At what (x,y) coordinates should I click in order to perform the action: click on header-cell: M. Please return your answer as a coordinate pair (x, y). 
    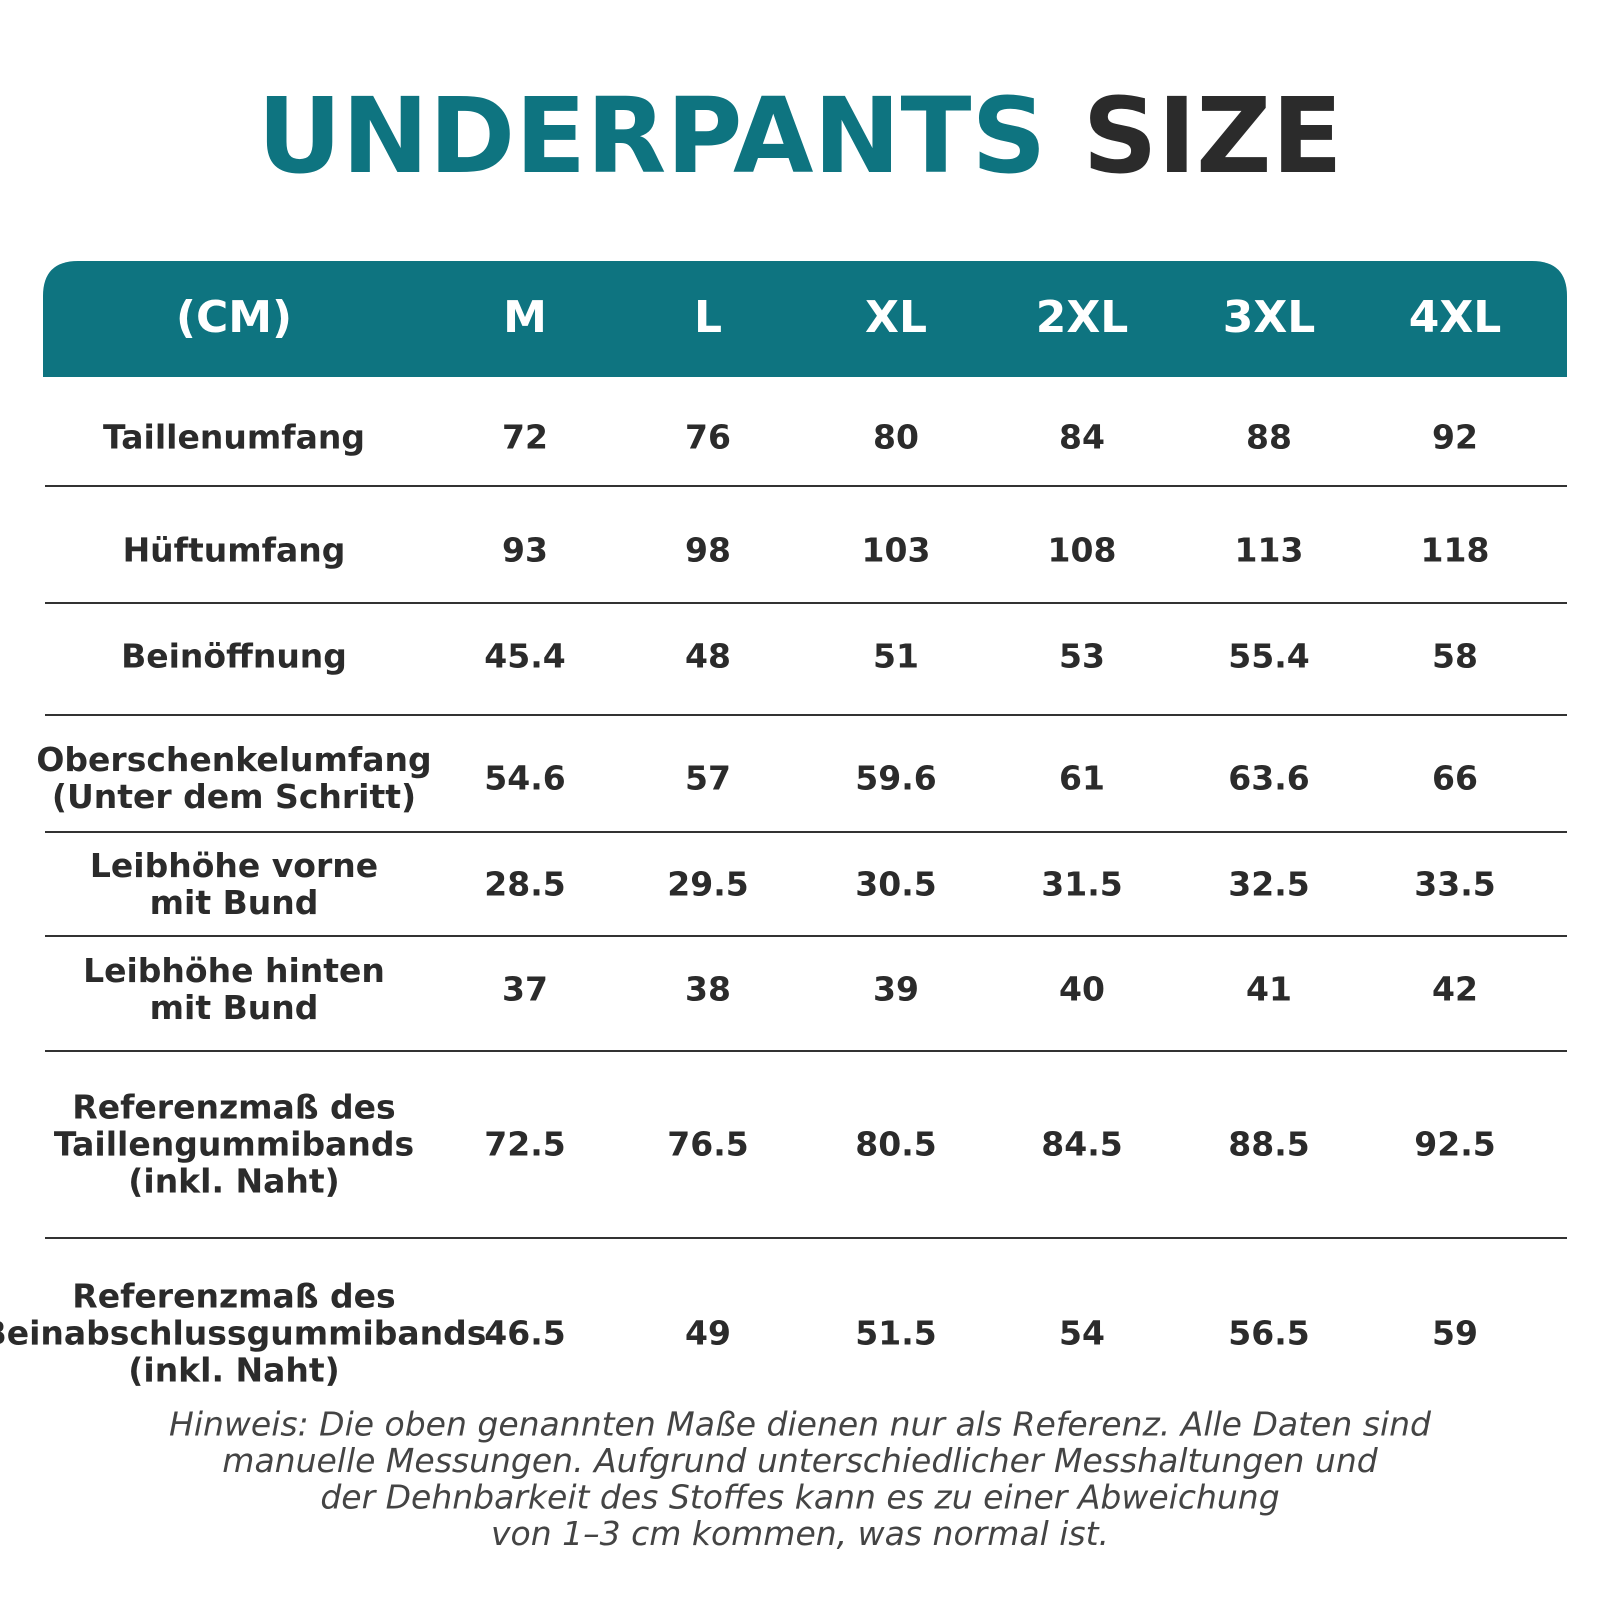
    Looking at the image, I should click on (525, 317).